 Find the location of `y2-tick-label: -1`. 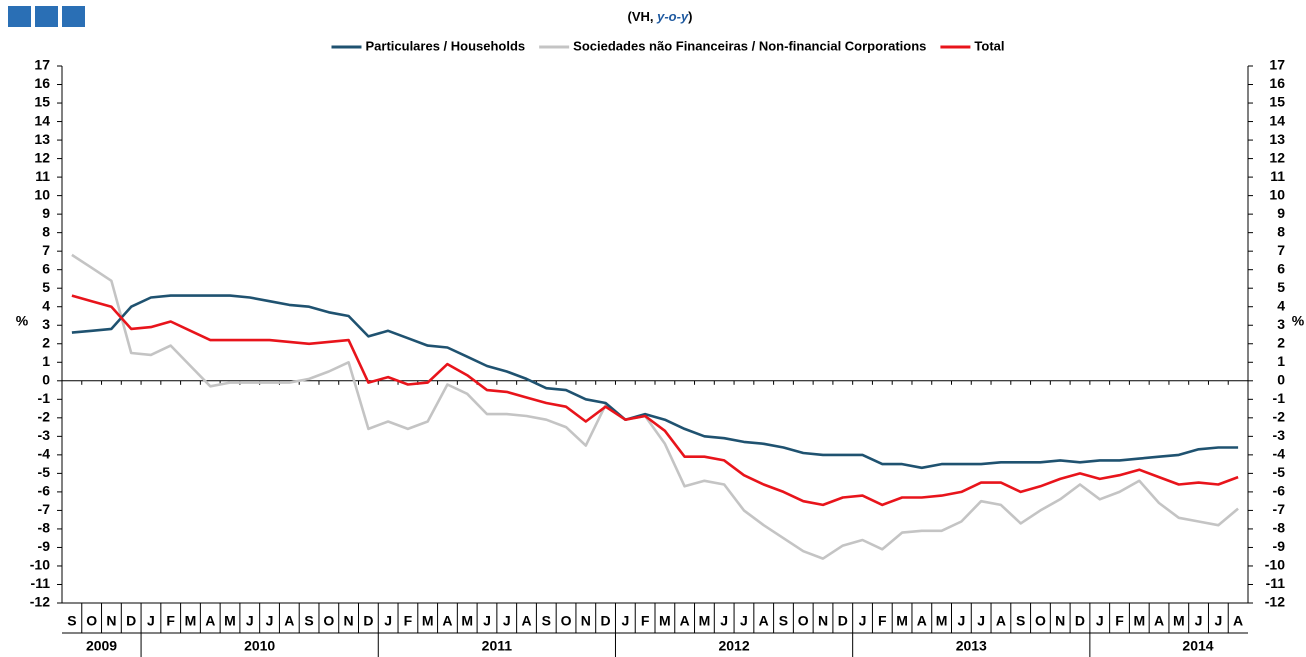

y2-tick-label: -1 is located at coordinates (1279, 398).